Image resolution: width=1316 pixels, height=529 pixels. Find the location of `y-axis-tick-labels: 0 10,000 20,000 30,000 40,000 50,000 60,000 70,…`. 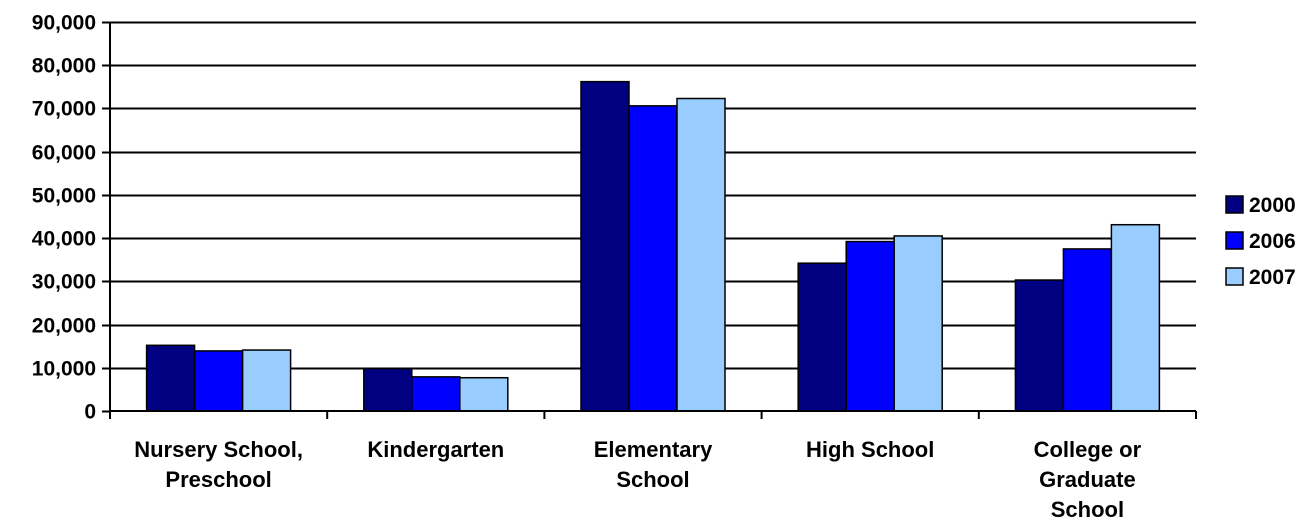

y-axis-tick-labels: 0 10,000 20,000 30,000 40,000 50,000 60,000 70,… is located at coordinates (64, 218).